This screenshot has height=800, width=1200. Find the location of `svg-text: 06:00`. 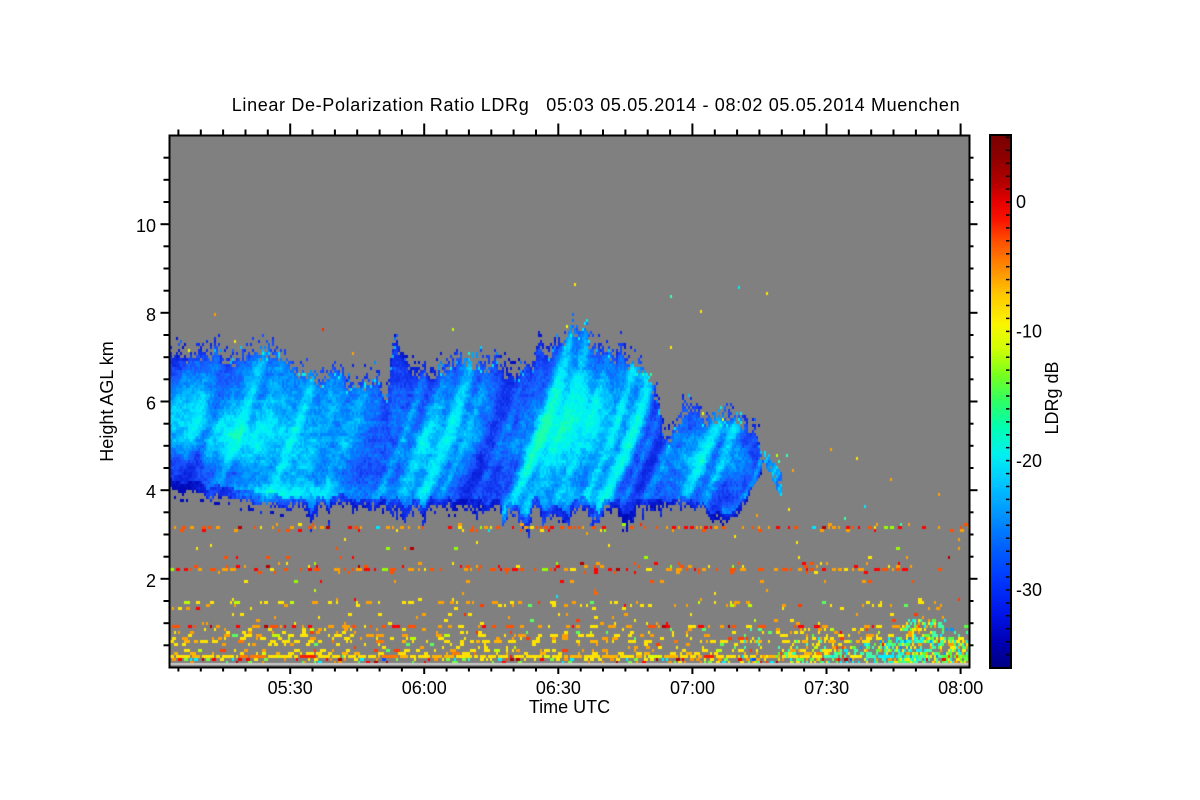

svg-text: 06:00 is located at coordinates (424, 688).